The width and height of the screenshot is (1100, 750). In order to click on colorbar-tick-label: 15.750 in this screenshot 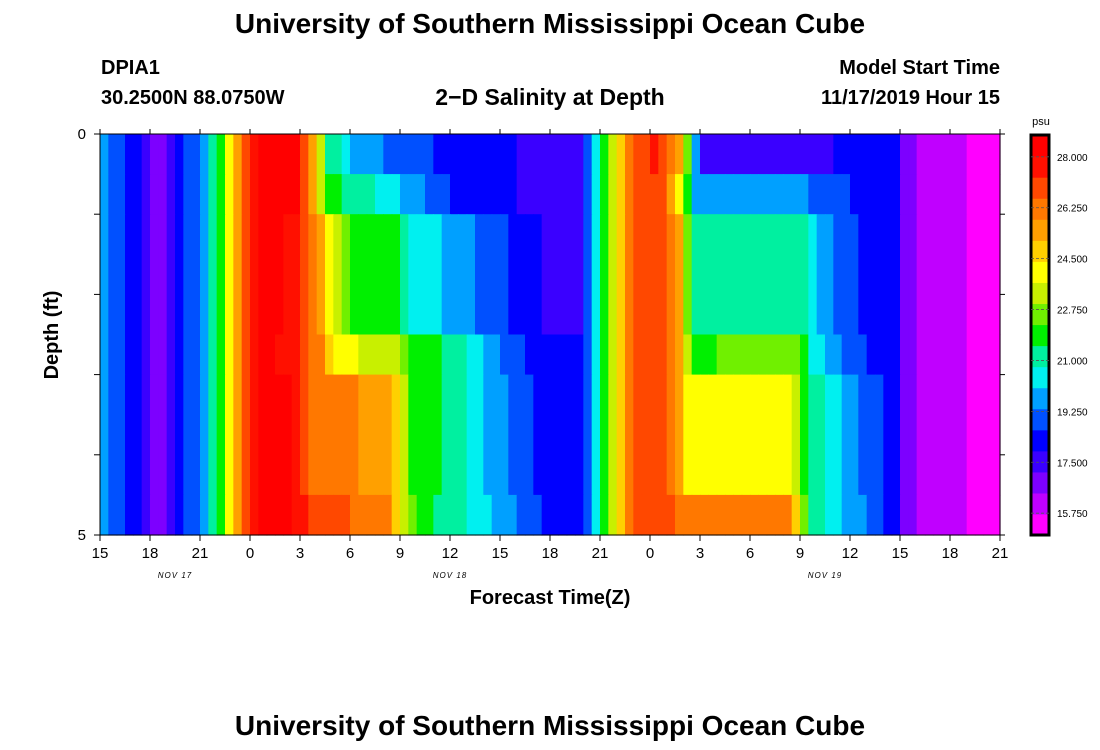, I will do `click(1072, 514)`.